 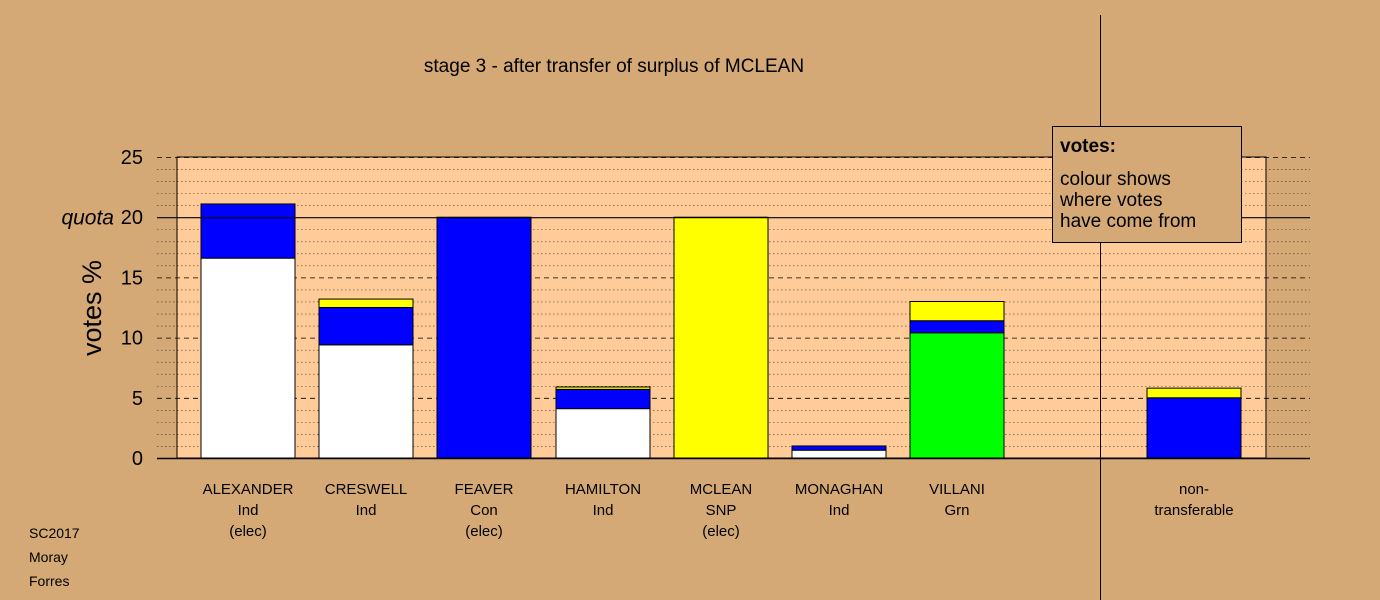 I want to click on y-tick-label: 5, so click(x=137, y=399).